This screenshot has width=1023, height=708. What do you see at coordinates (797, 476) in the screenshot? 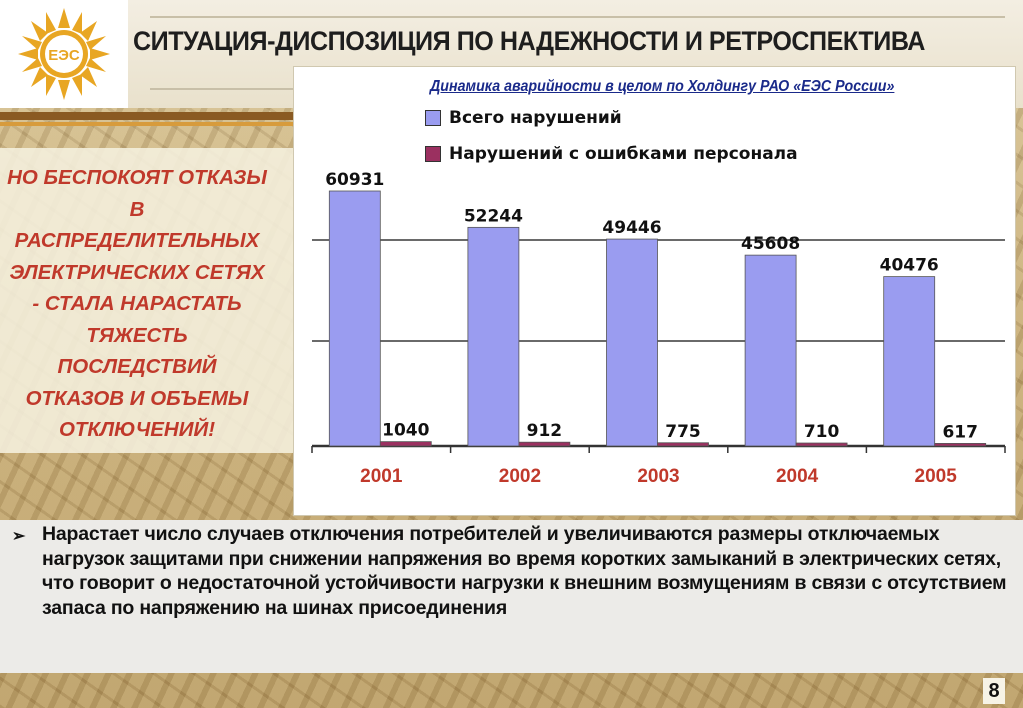
I see `x-tick-label-2004: 2004` at bounding box center [797, 476].